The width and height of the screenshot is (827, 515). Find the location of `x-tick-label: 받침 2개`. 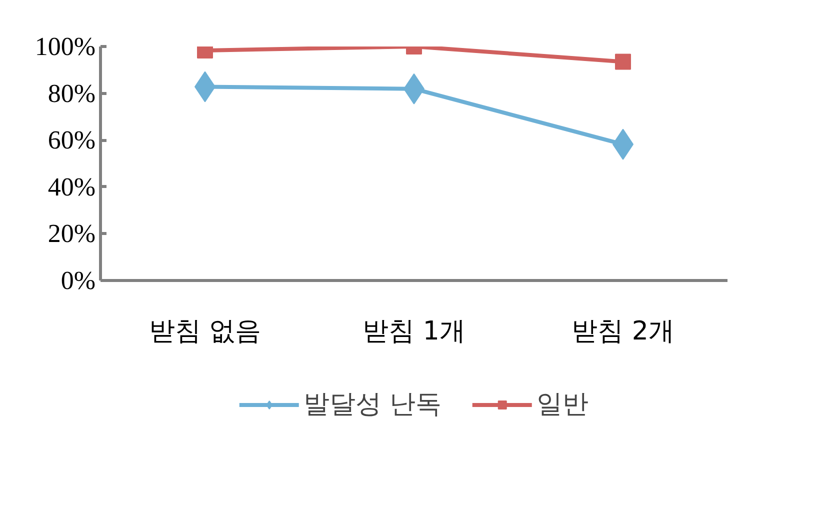

x-tick-label: 받침 2개 is located at coordinates (623, 331).